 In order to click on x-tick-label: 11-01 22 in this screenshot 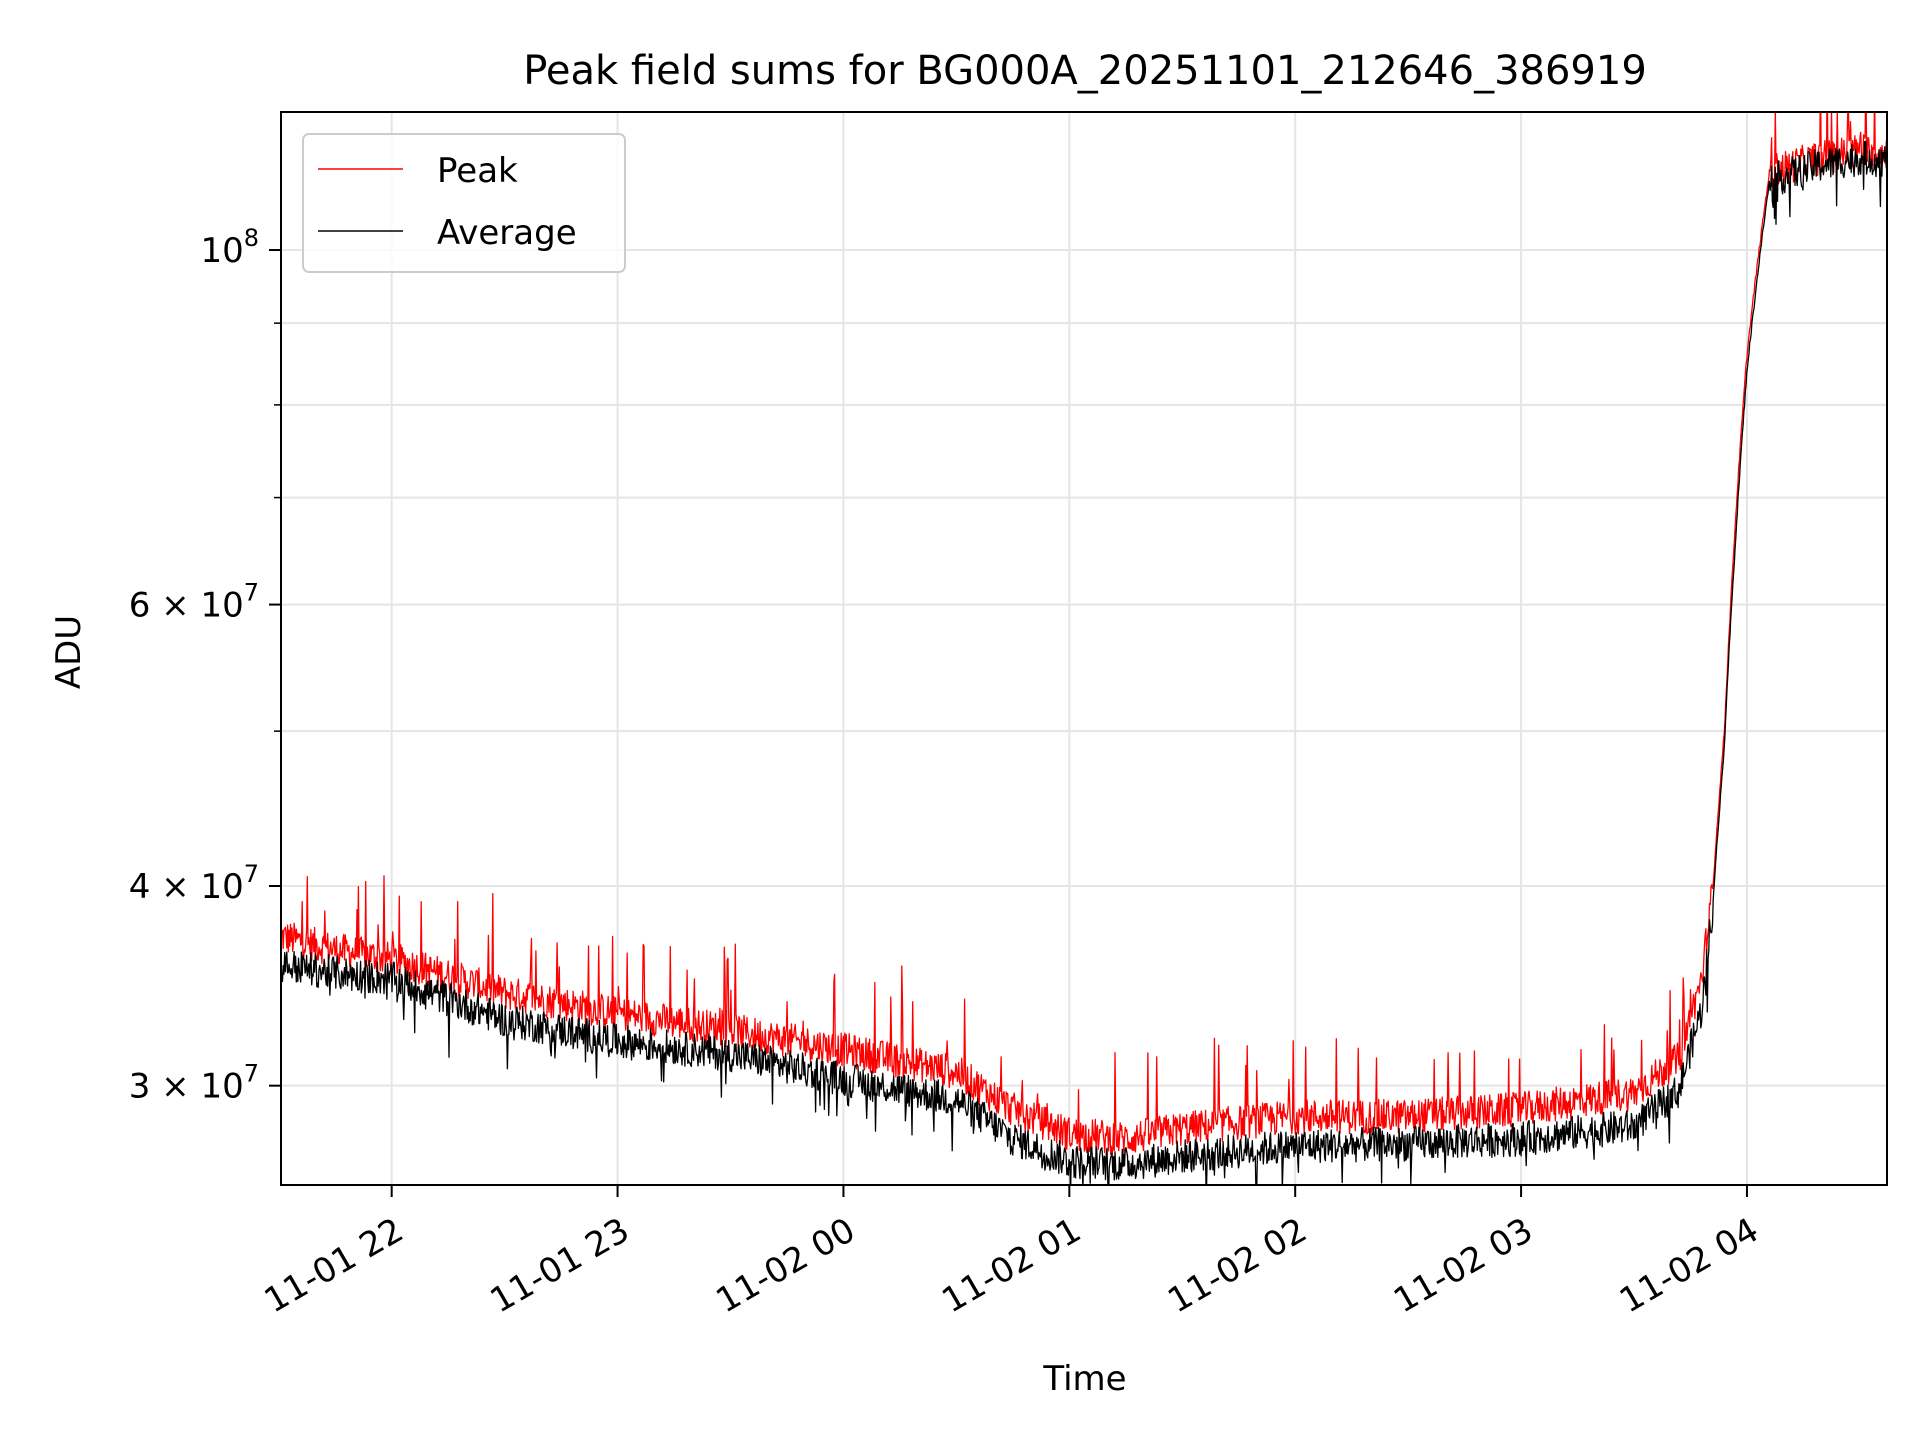, I will do `click(334, 1265)`.